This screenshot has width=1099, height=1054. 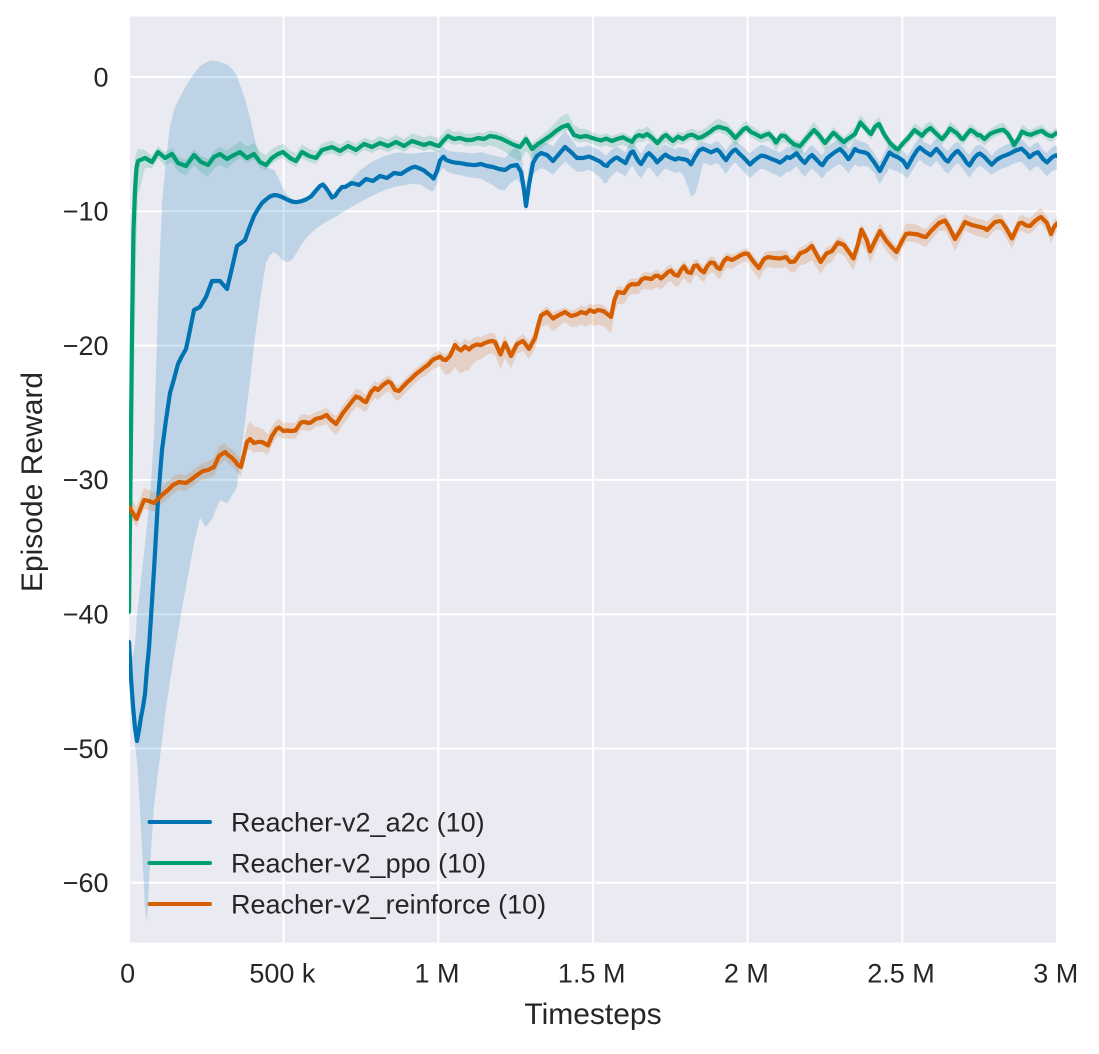 I want to click on svg-text: −20, so click(x=86, y=346).